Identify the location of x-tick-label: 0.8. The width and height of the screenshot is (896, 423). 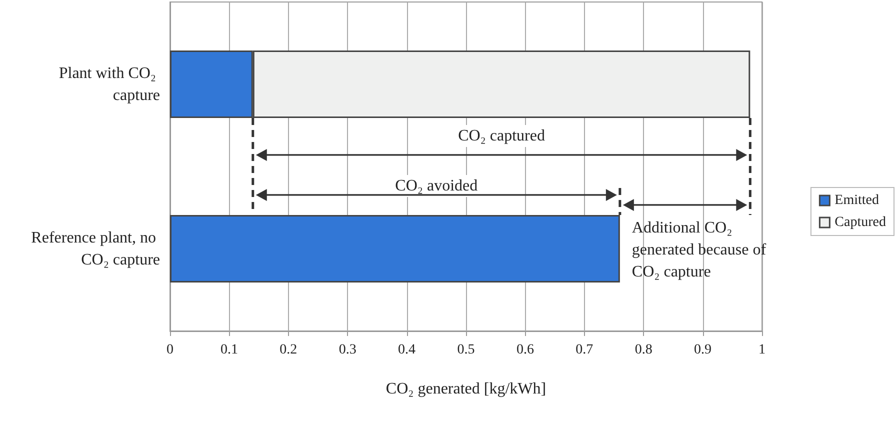
(643, 350).